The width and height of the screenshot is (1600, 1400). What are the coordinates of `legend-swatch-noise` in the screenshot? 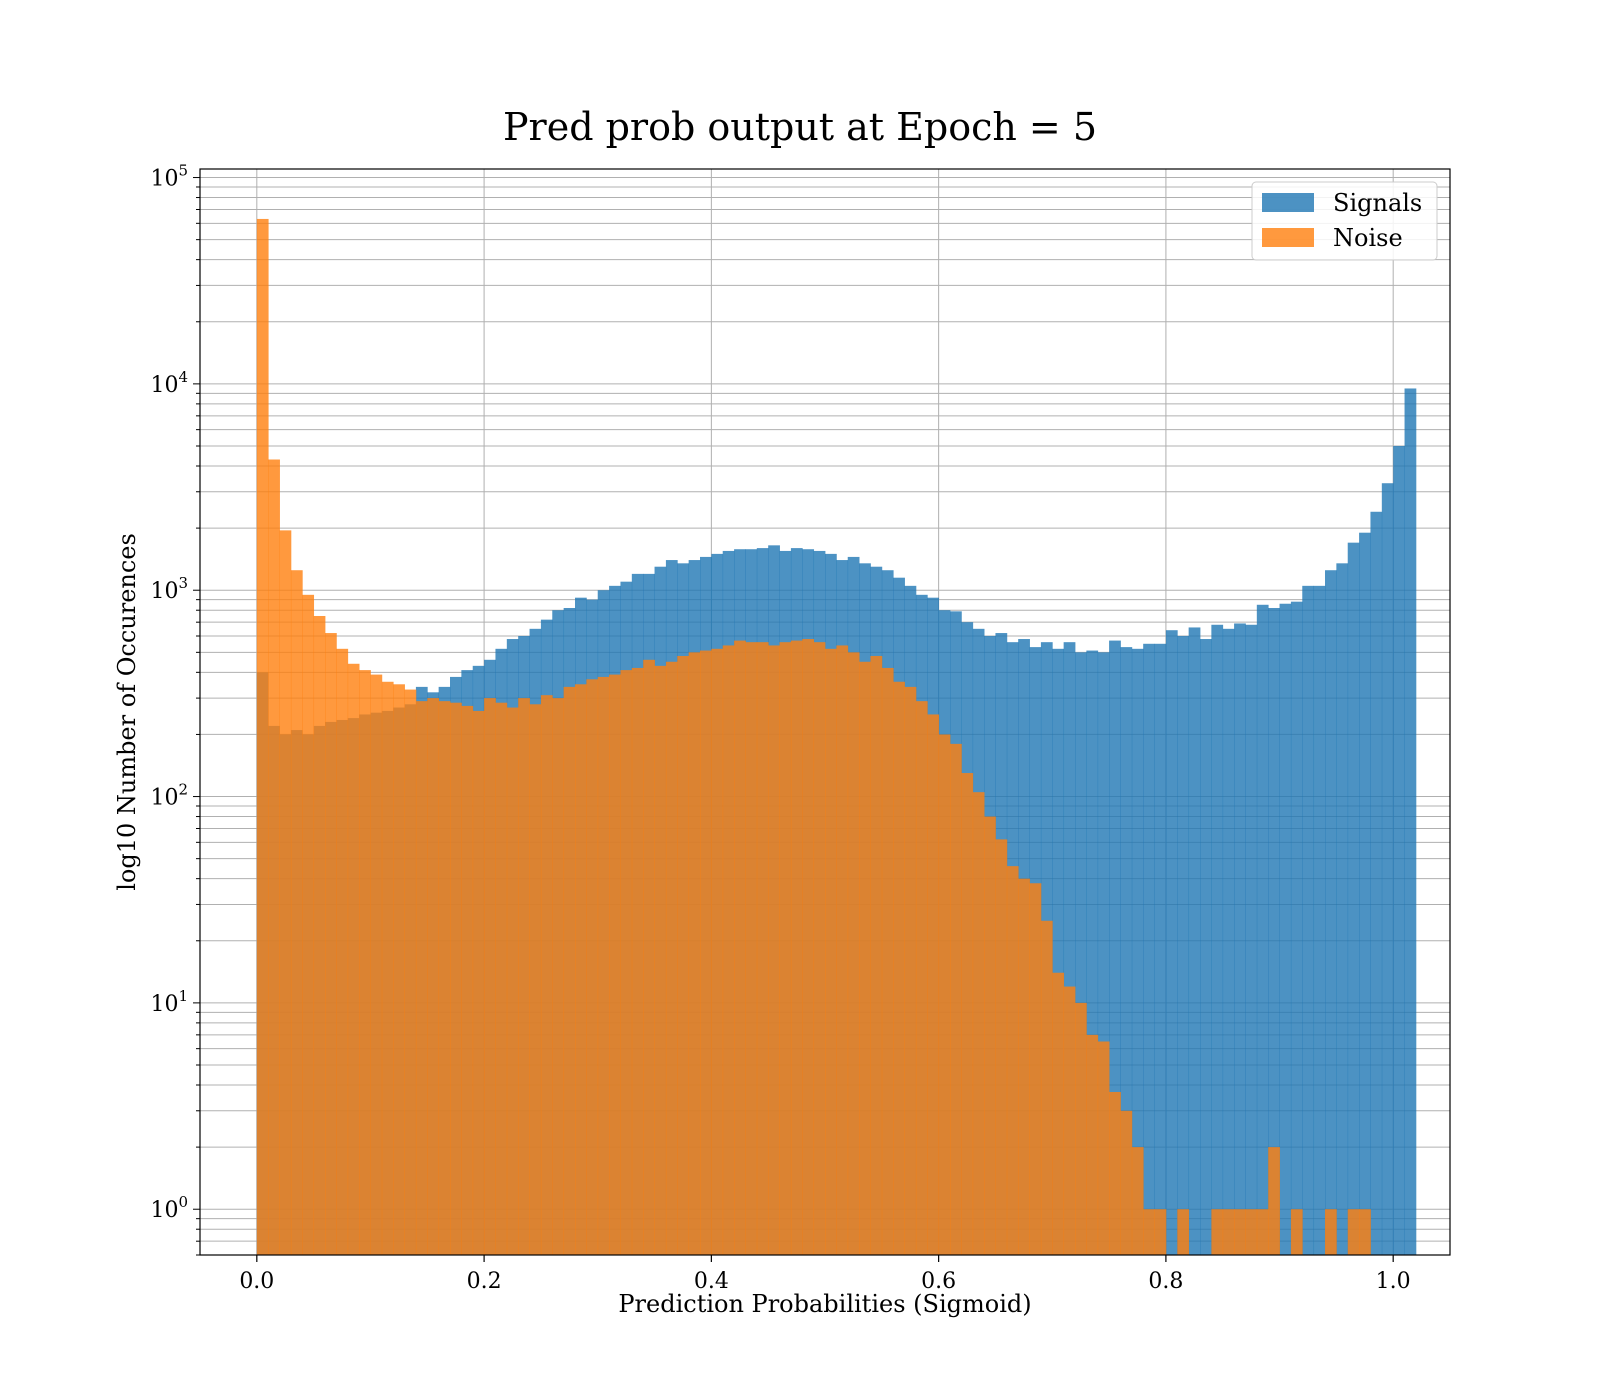 It's located at (1288, 237).